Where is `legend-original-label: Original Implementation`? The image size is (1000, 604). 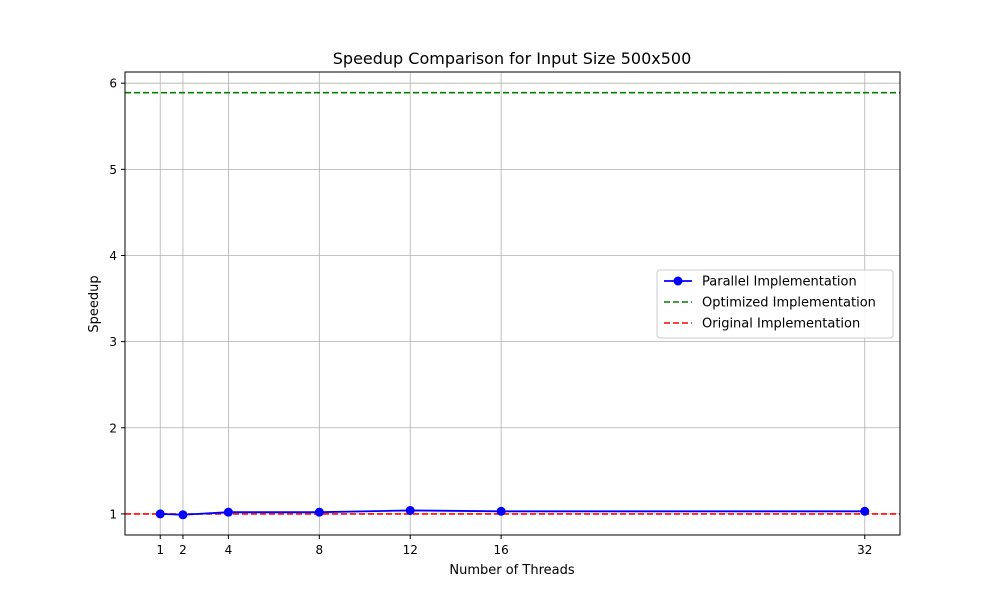 legend-original-label: Original Implementation is located at coordinates (781, 324).